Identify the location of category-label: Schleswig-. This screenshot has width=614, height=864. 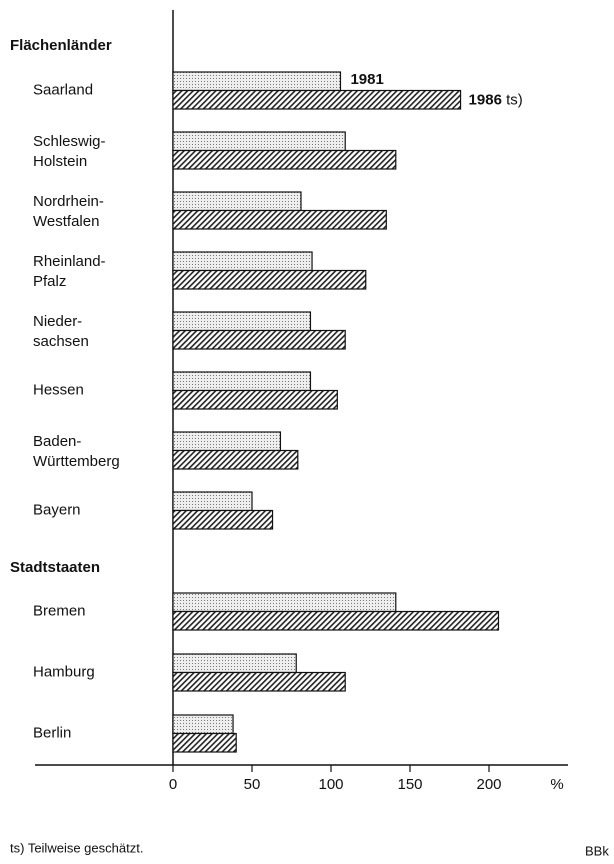
(69, 141).